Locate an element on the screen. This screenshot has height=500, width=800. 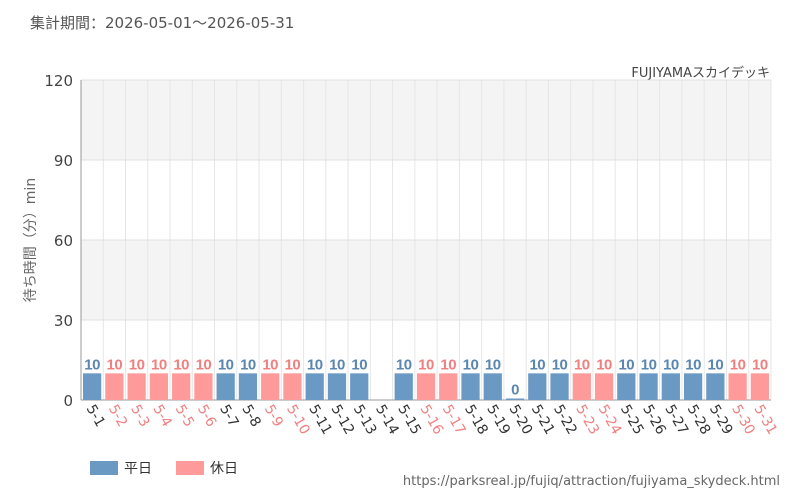
legend-label-holiday: 休日 is located at coordinates (224, 469).